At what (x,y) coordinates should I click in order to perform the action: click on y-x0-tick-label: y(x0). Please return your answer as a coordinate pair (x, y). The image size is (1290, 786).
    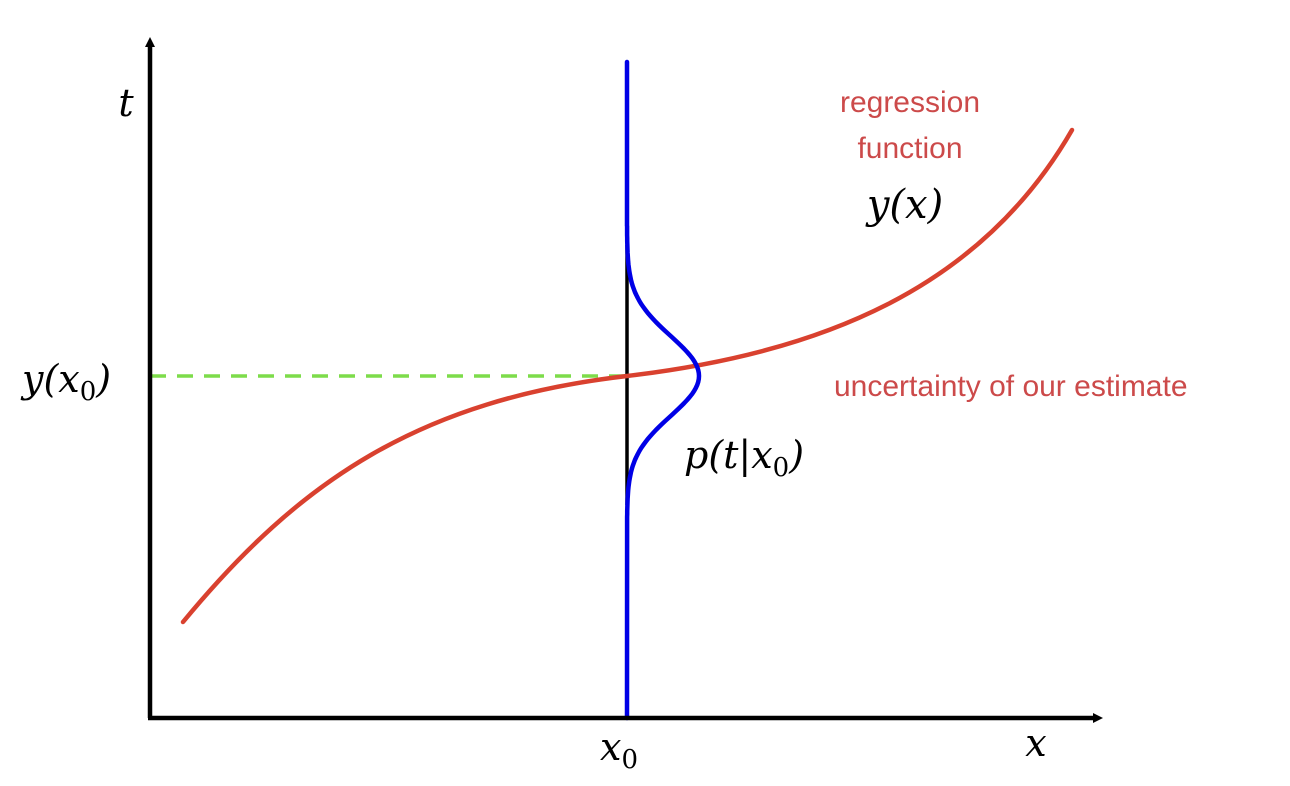
    Looking at the image, I should click on (65, 382).